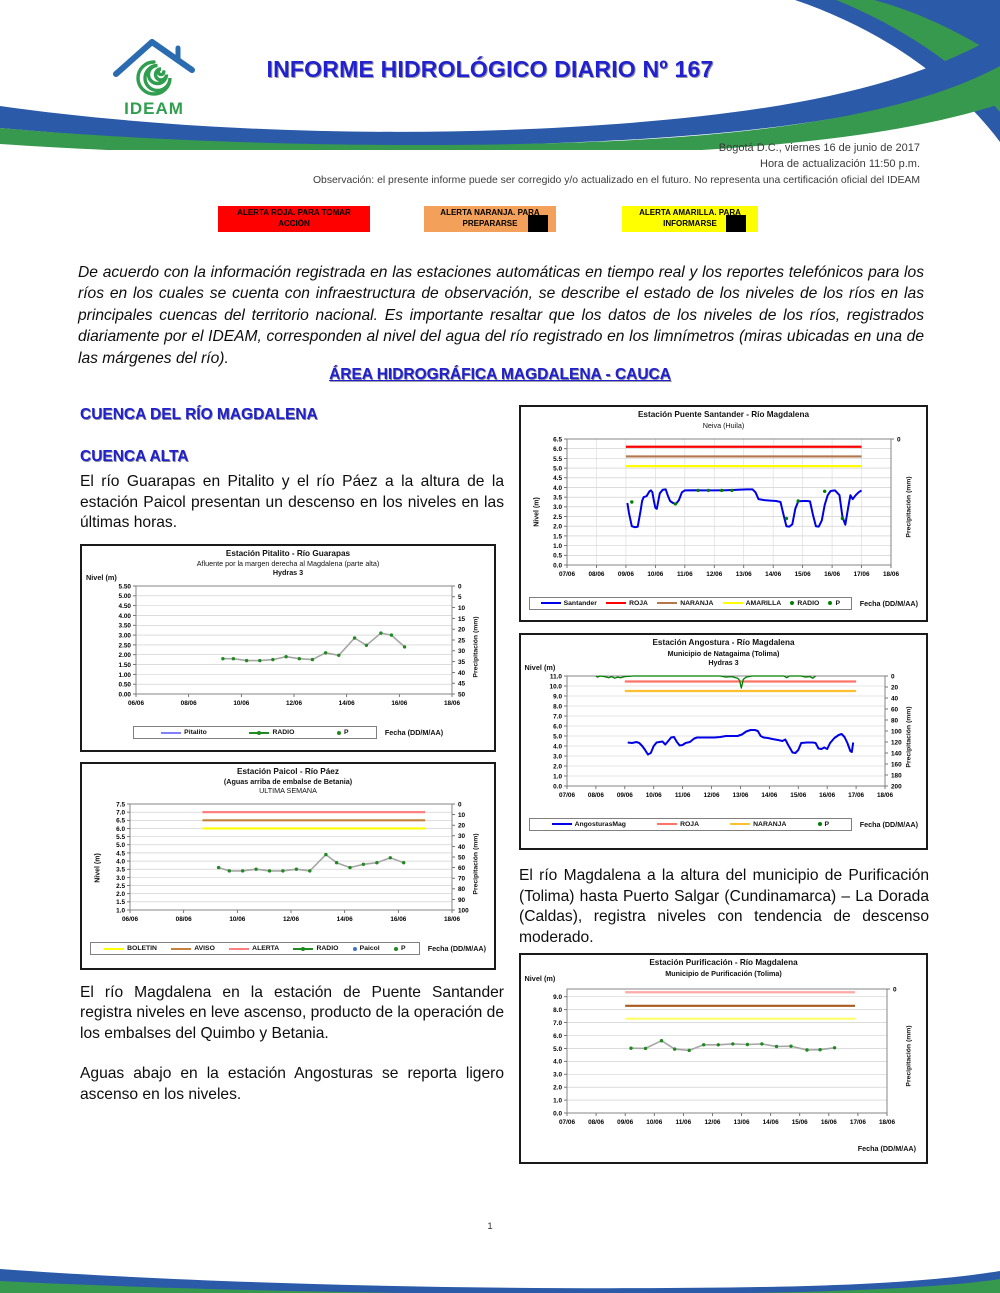 This screenshot has height=1293, width=1000. What do you see at coordinates (723, 963) in the screenshot?
I see `chart-title: Estación Purificación - Río Magdalena` at bounding box center [723, 963].